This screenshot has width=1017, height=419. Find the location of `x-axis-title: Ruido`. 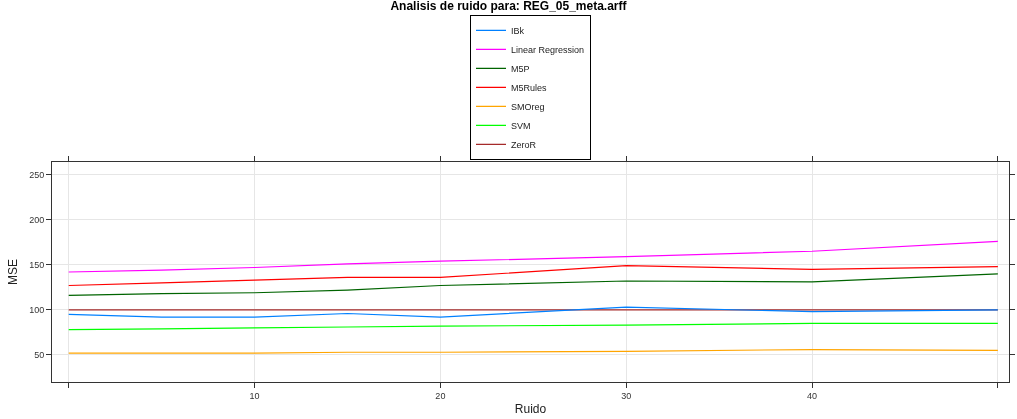

x-axis-title: Ruido is located at coordinates (530, 408).